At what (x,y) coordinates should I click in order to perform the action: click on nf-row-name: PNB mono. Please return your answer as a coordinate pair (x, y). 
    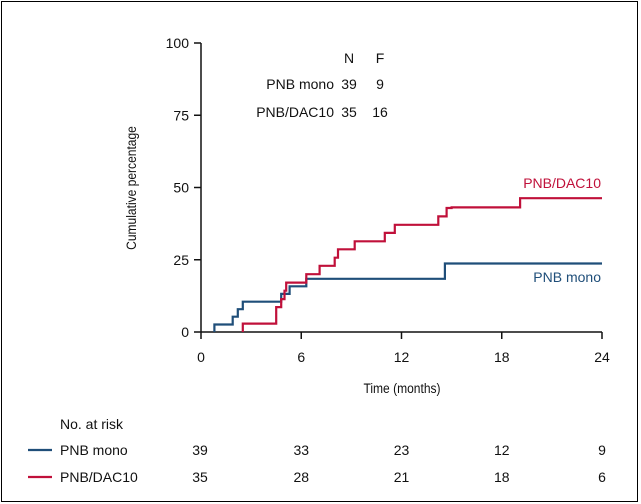
    Looking at the image, I should click on (300, 84).